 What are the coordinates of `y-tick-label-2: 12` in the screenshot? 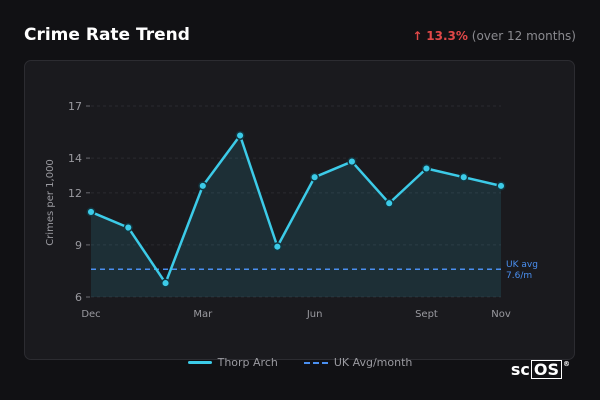 It's located at (75, 193).